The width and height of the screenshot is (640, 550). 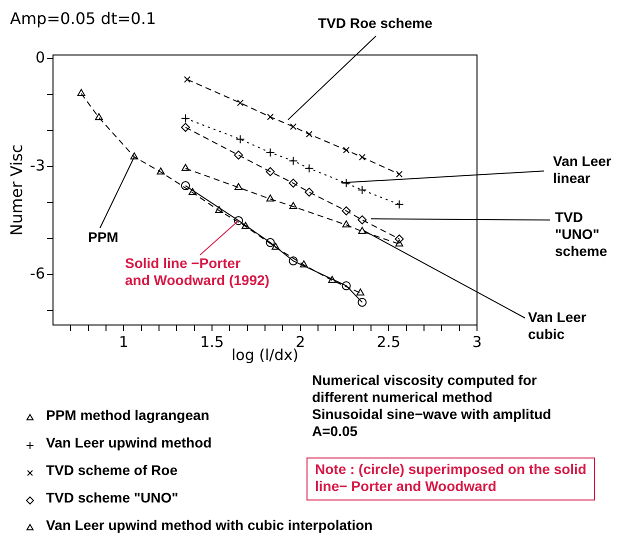 I want to click on x-tick-label: 1, so click(x=123, y=341).